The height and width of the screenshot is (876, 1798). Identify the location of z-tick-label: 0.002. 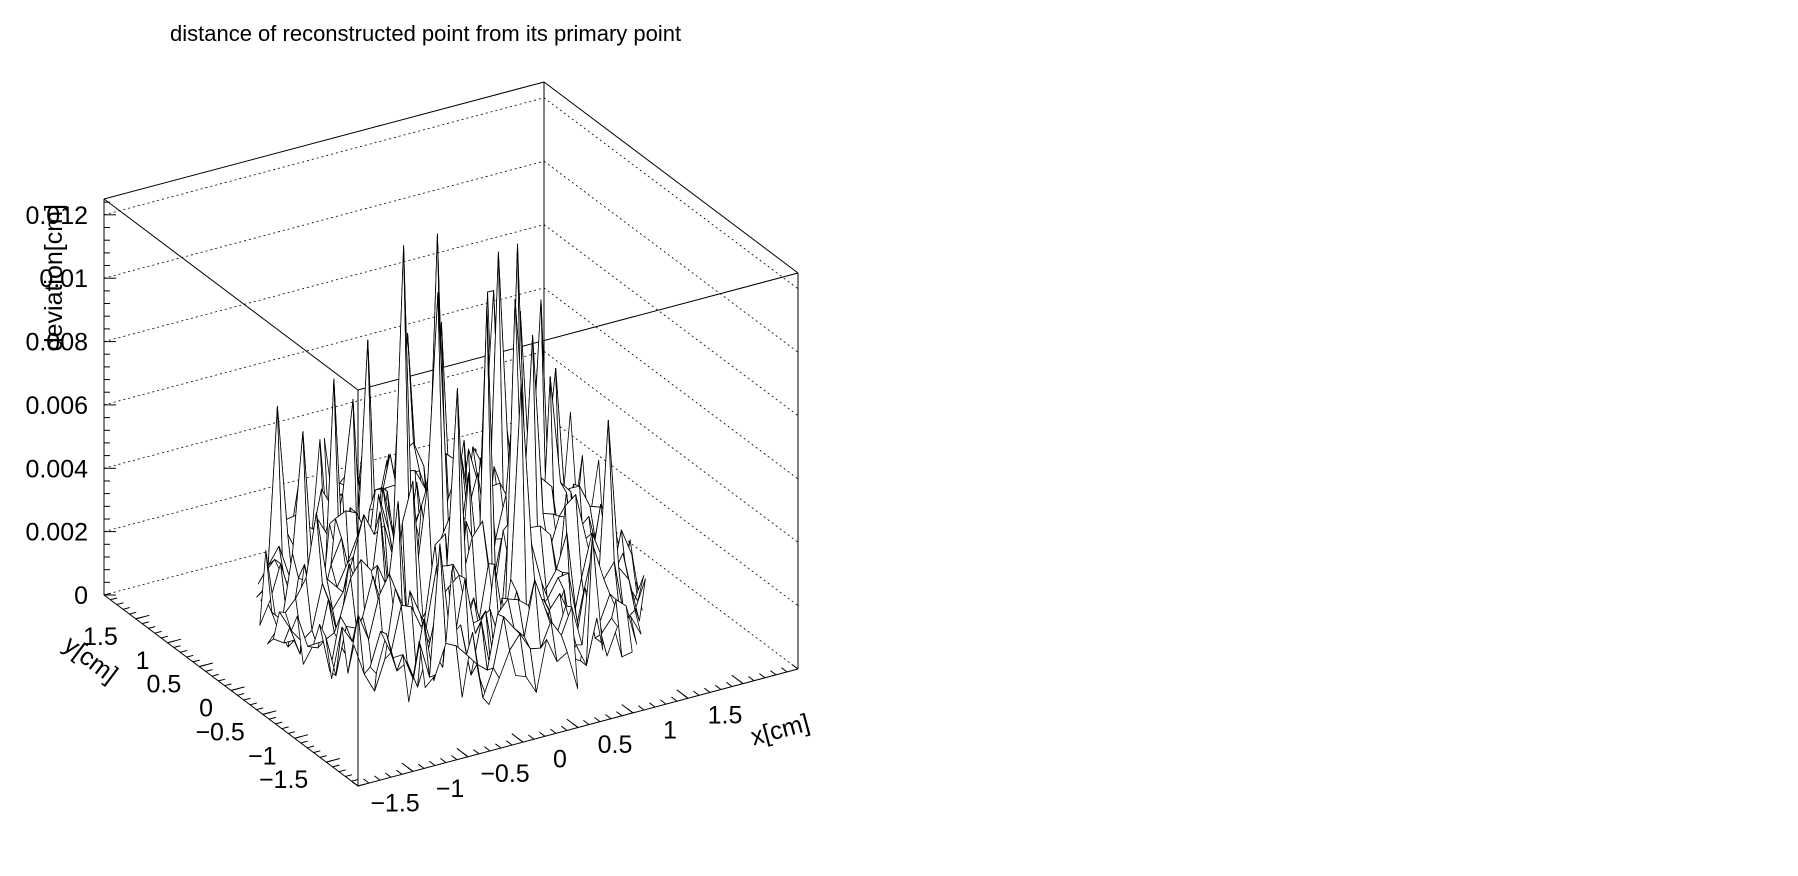
(56, 533).